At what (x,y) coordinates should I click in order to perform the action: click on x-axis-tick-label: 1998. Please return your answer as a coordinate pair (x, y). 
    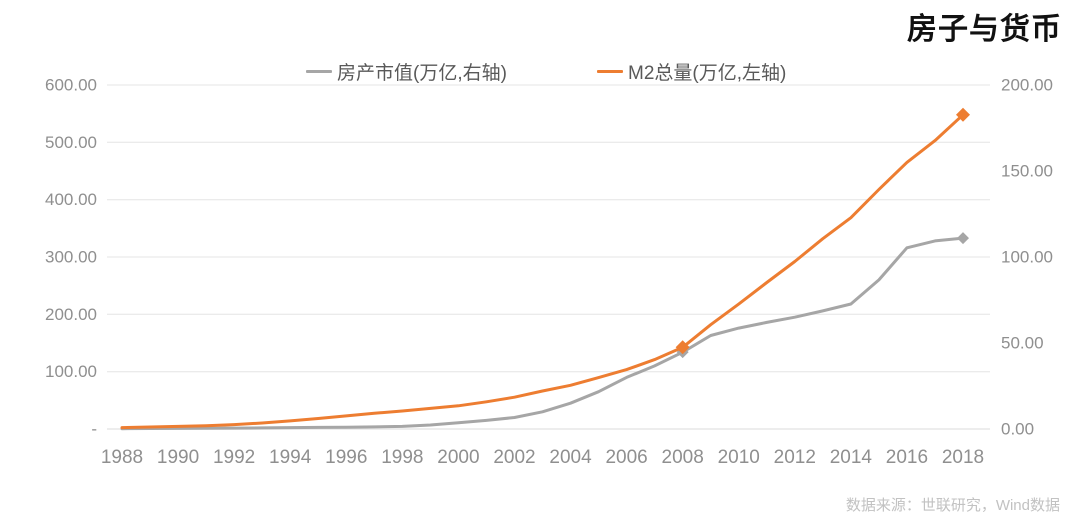
    Looking at the image, I should click on (402, 457).